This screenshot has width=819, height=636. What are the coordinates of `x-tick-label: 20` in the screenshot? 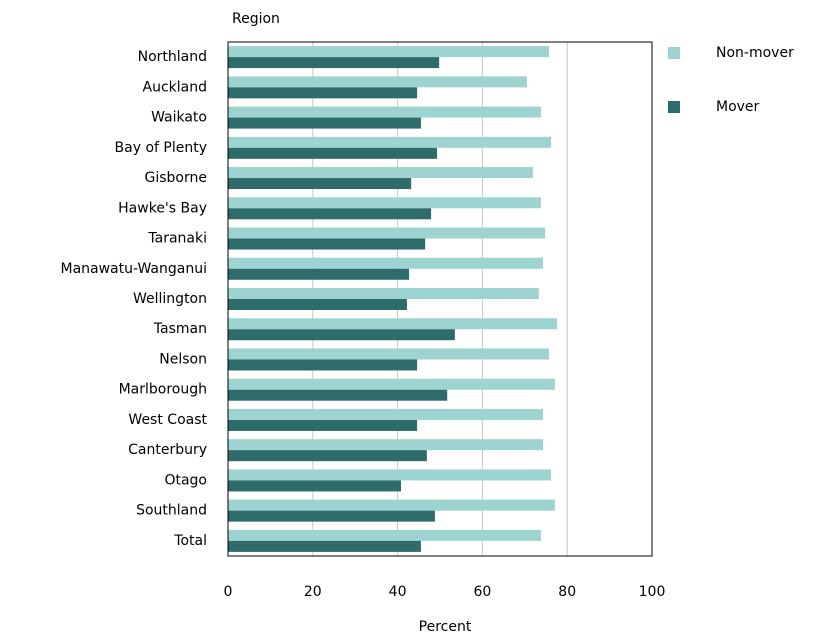 It's located at (313, 592).